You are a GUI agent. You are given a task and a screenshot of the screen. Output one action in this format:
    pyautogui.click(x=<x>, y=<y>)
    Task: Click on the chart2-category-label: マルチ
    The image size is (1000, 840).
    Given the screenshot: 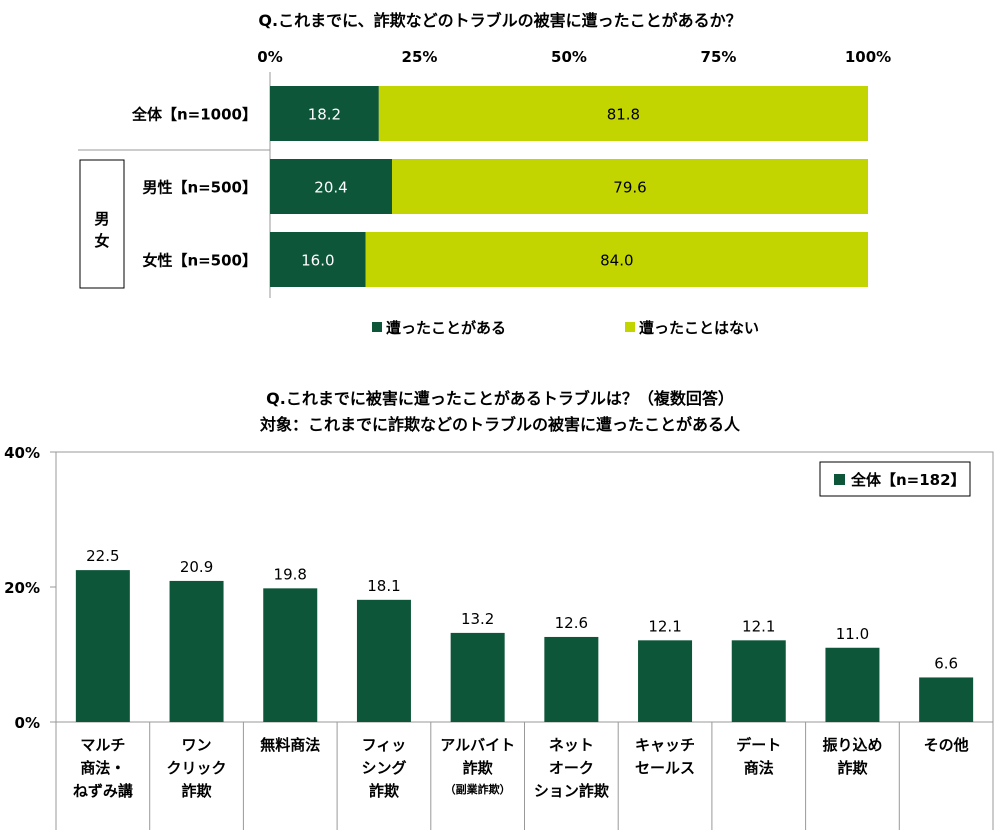 What is the action you would take?
    pyautogui.click(x=102, y=745)
    